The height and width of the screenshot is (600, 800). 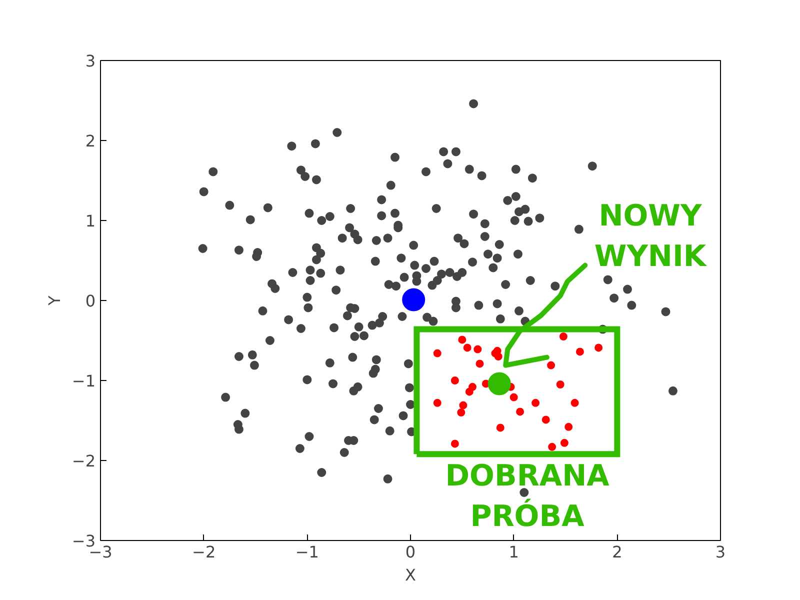 I want to click on y-axis-title: Y, so click(x=54, y=300).